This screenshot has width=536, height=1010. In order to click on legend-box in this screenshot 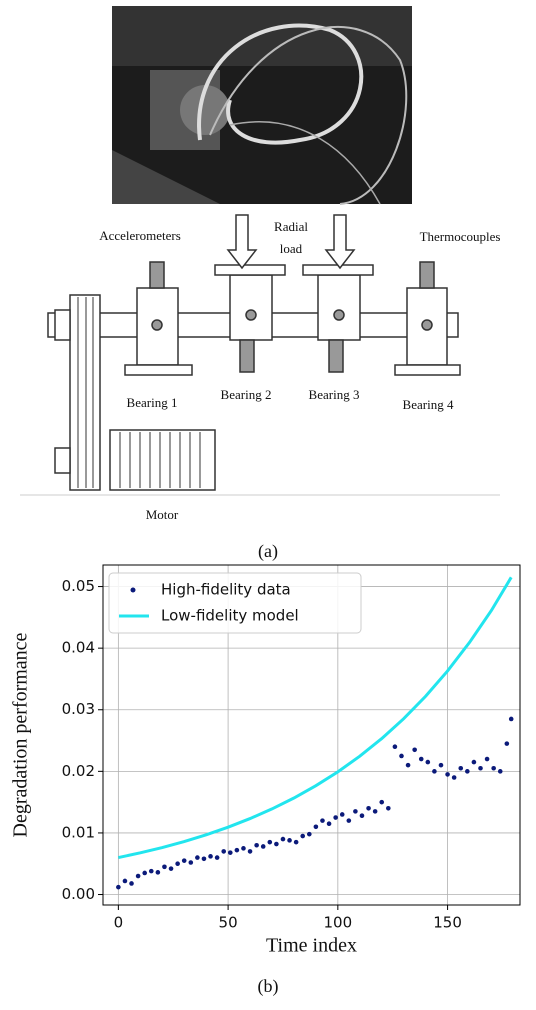, I will do `click(235, 603)`.